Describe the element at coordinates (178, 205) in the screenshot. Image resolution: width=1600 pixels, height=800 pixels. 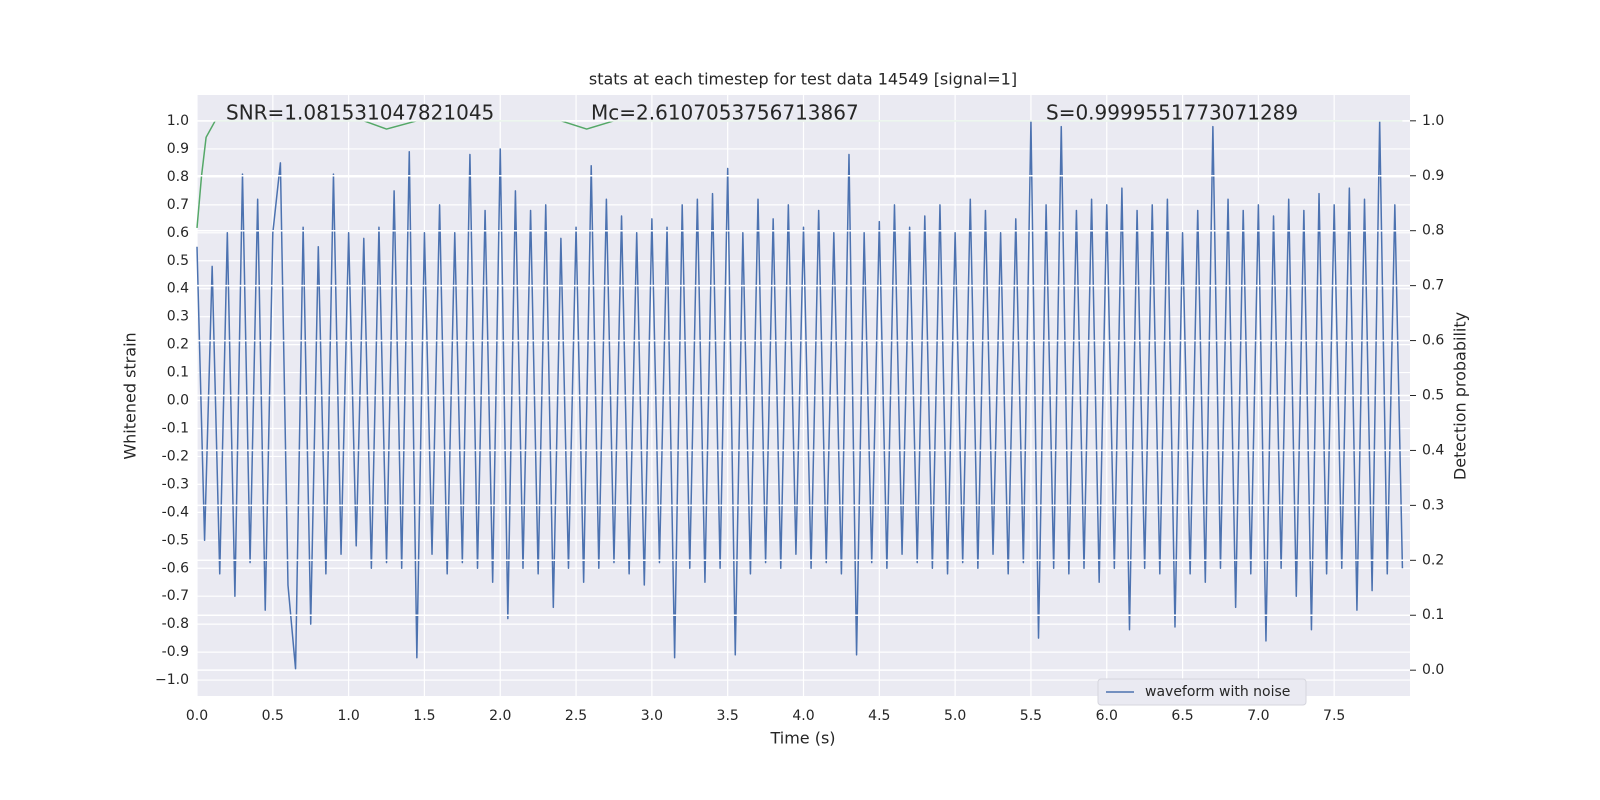
I see `y-tick-label: 0.7` at that location.